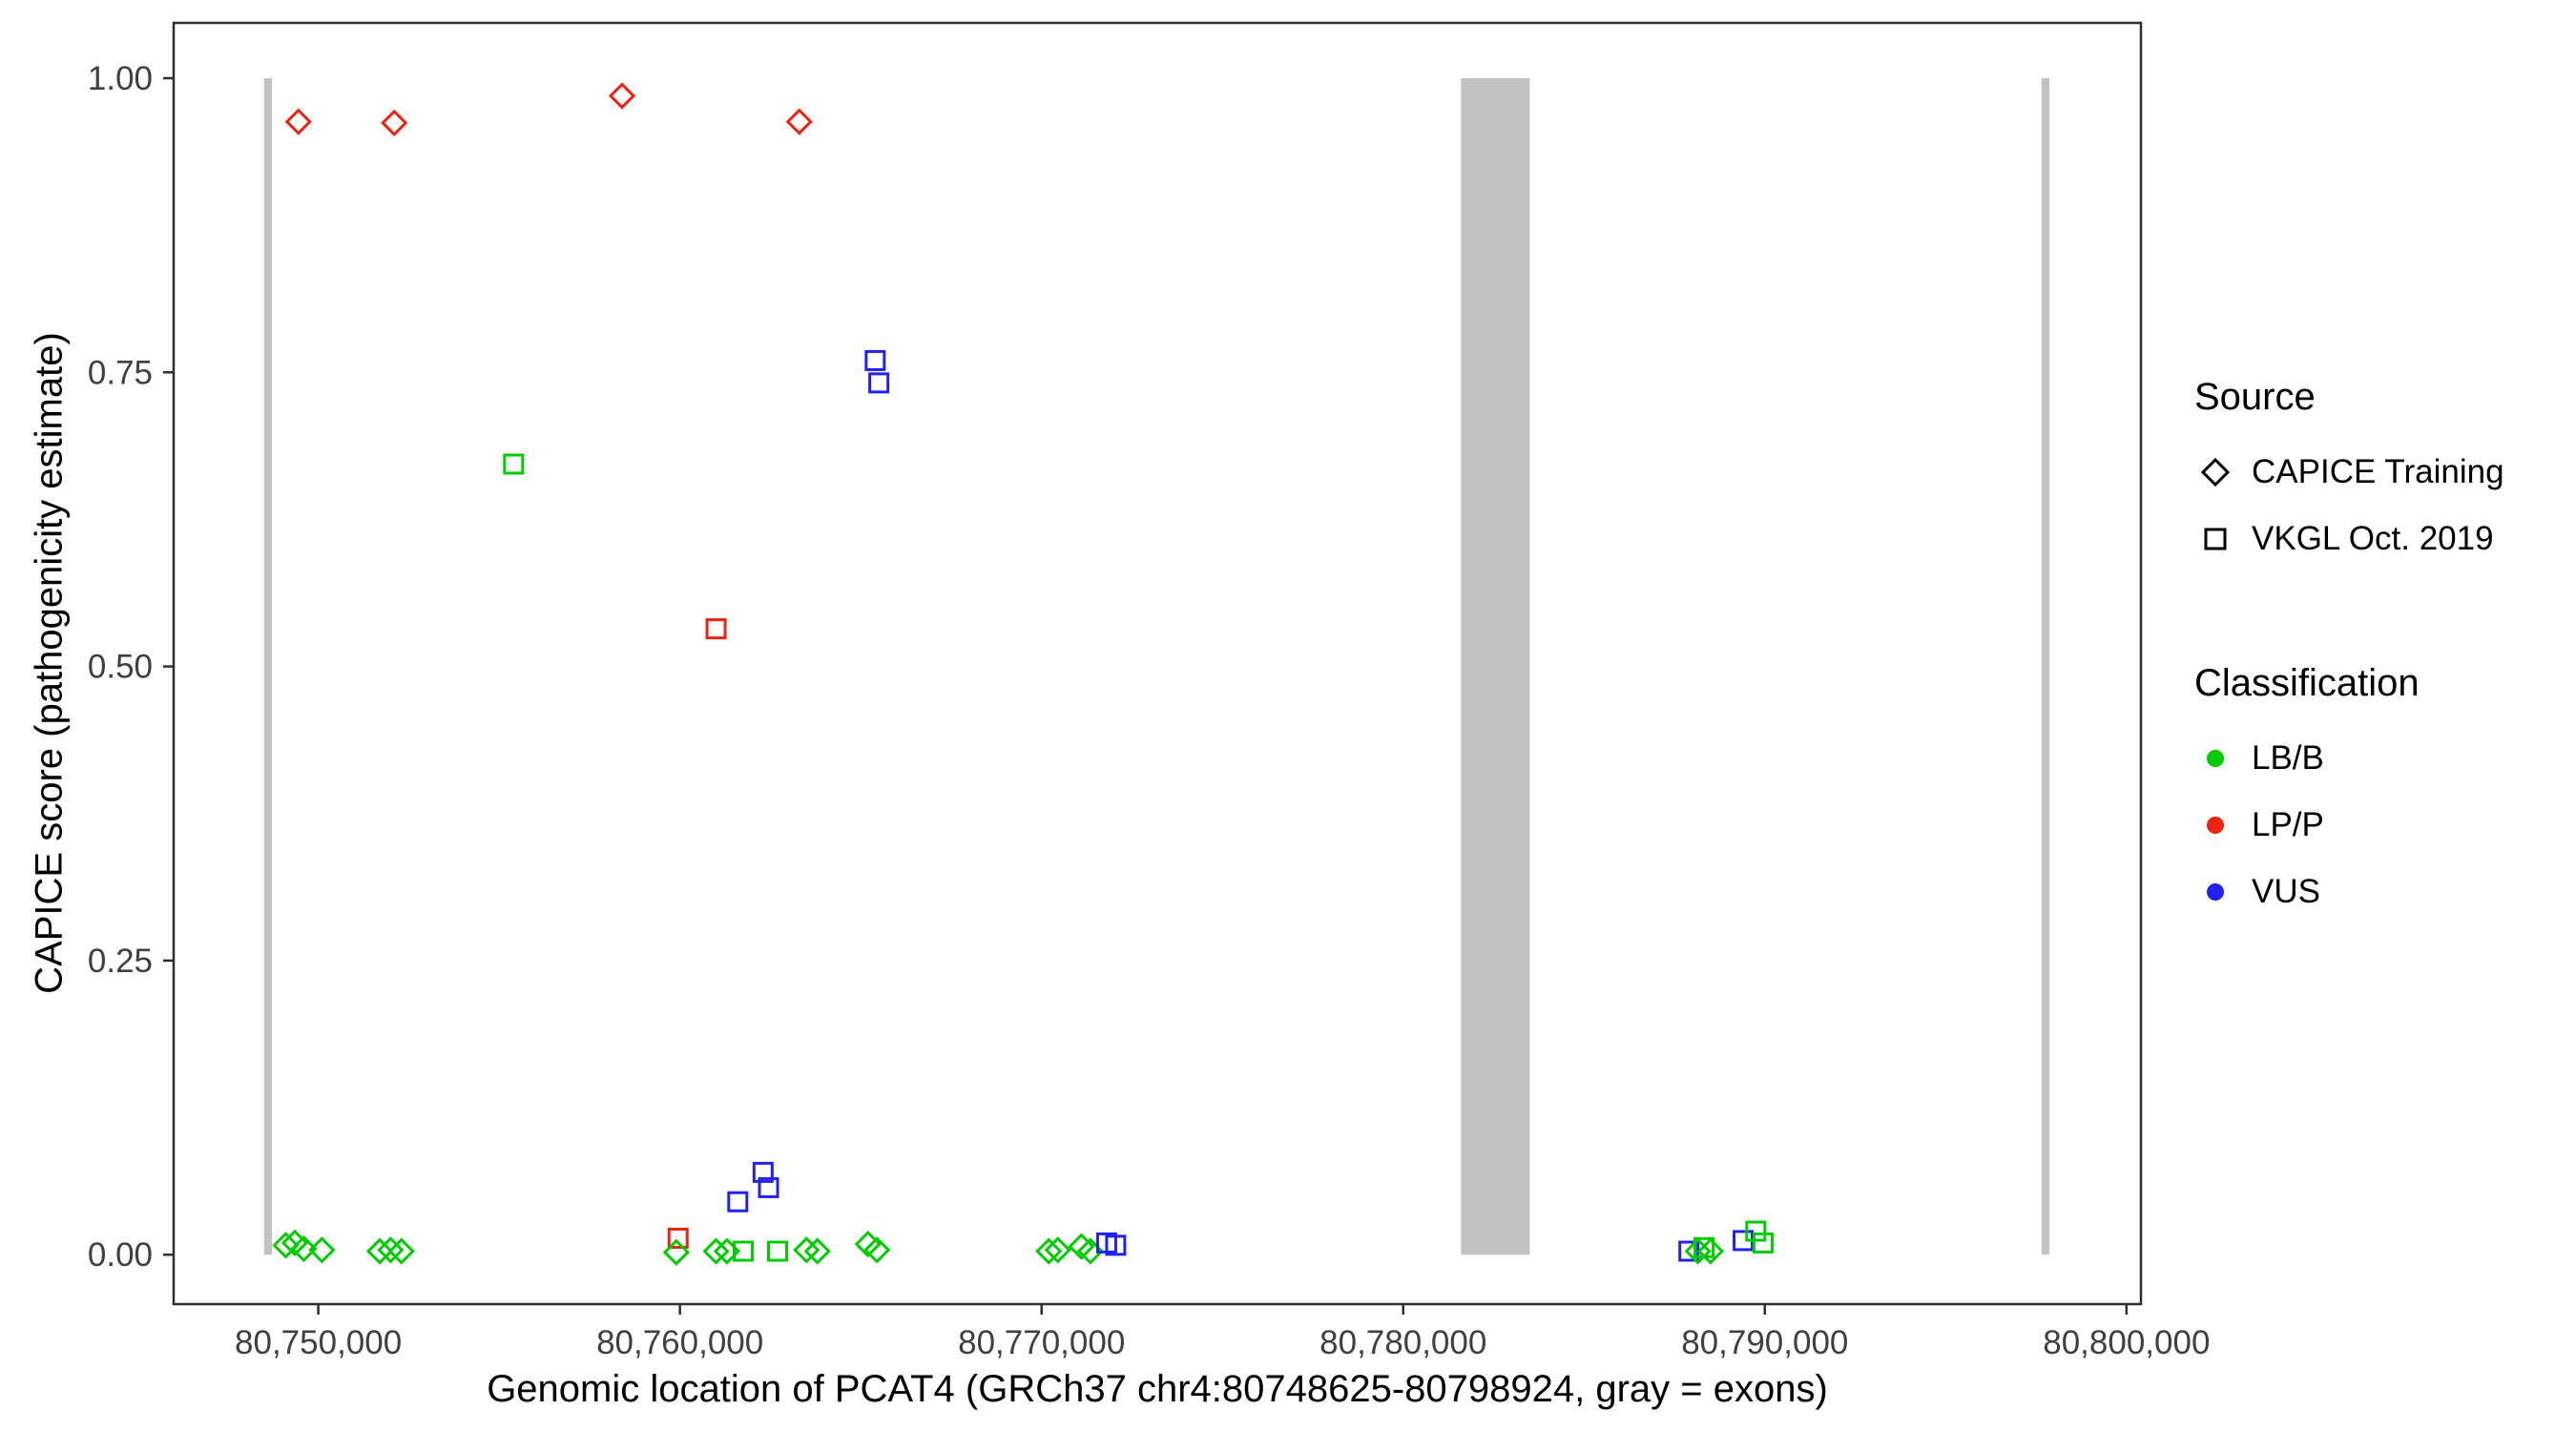  What do you see at coordinates (2307, 683) in the screenshot?
I see `legend-classification-title: Classification` at bounding box center [2307, 683].